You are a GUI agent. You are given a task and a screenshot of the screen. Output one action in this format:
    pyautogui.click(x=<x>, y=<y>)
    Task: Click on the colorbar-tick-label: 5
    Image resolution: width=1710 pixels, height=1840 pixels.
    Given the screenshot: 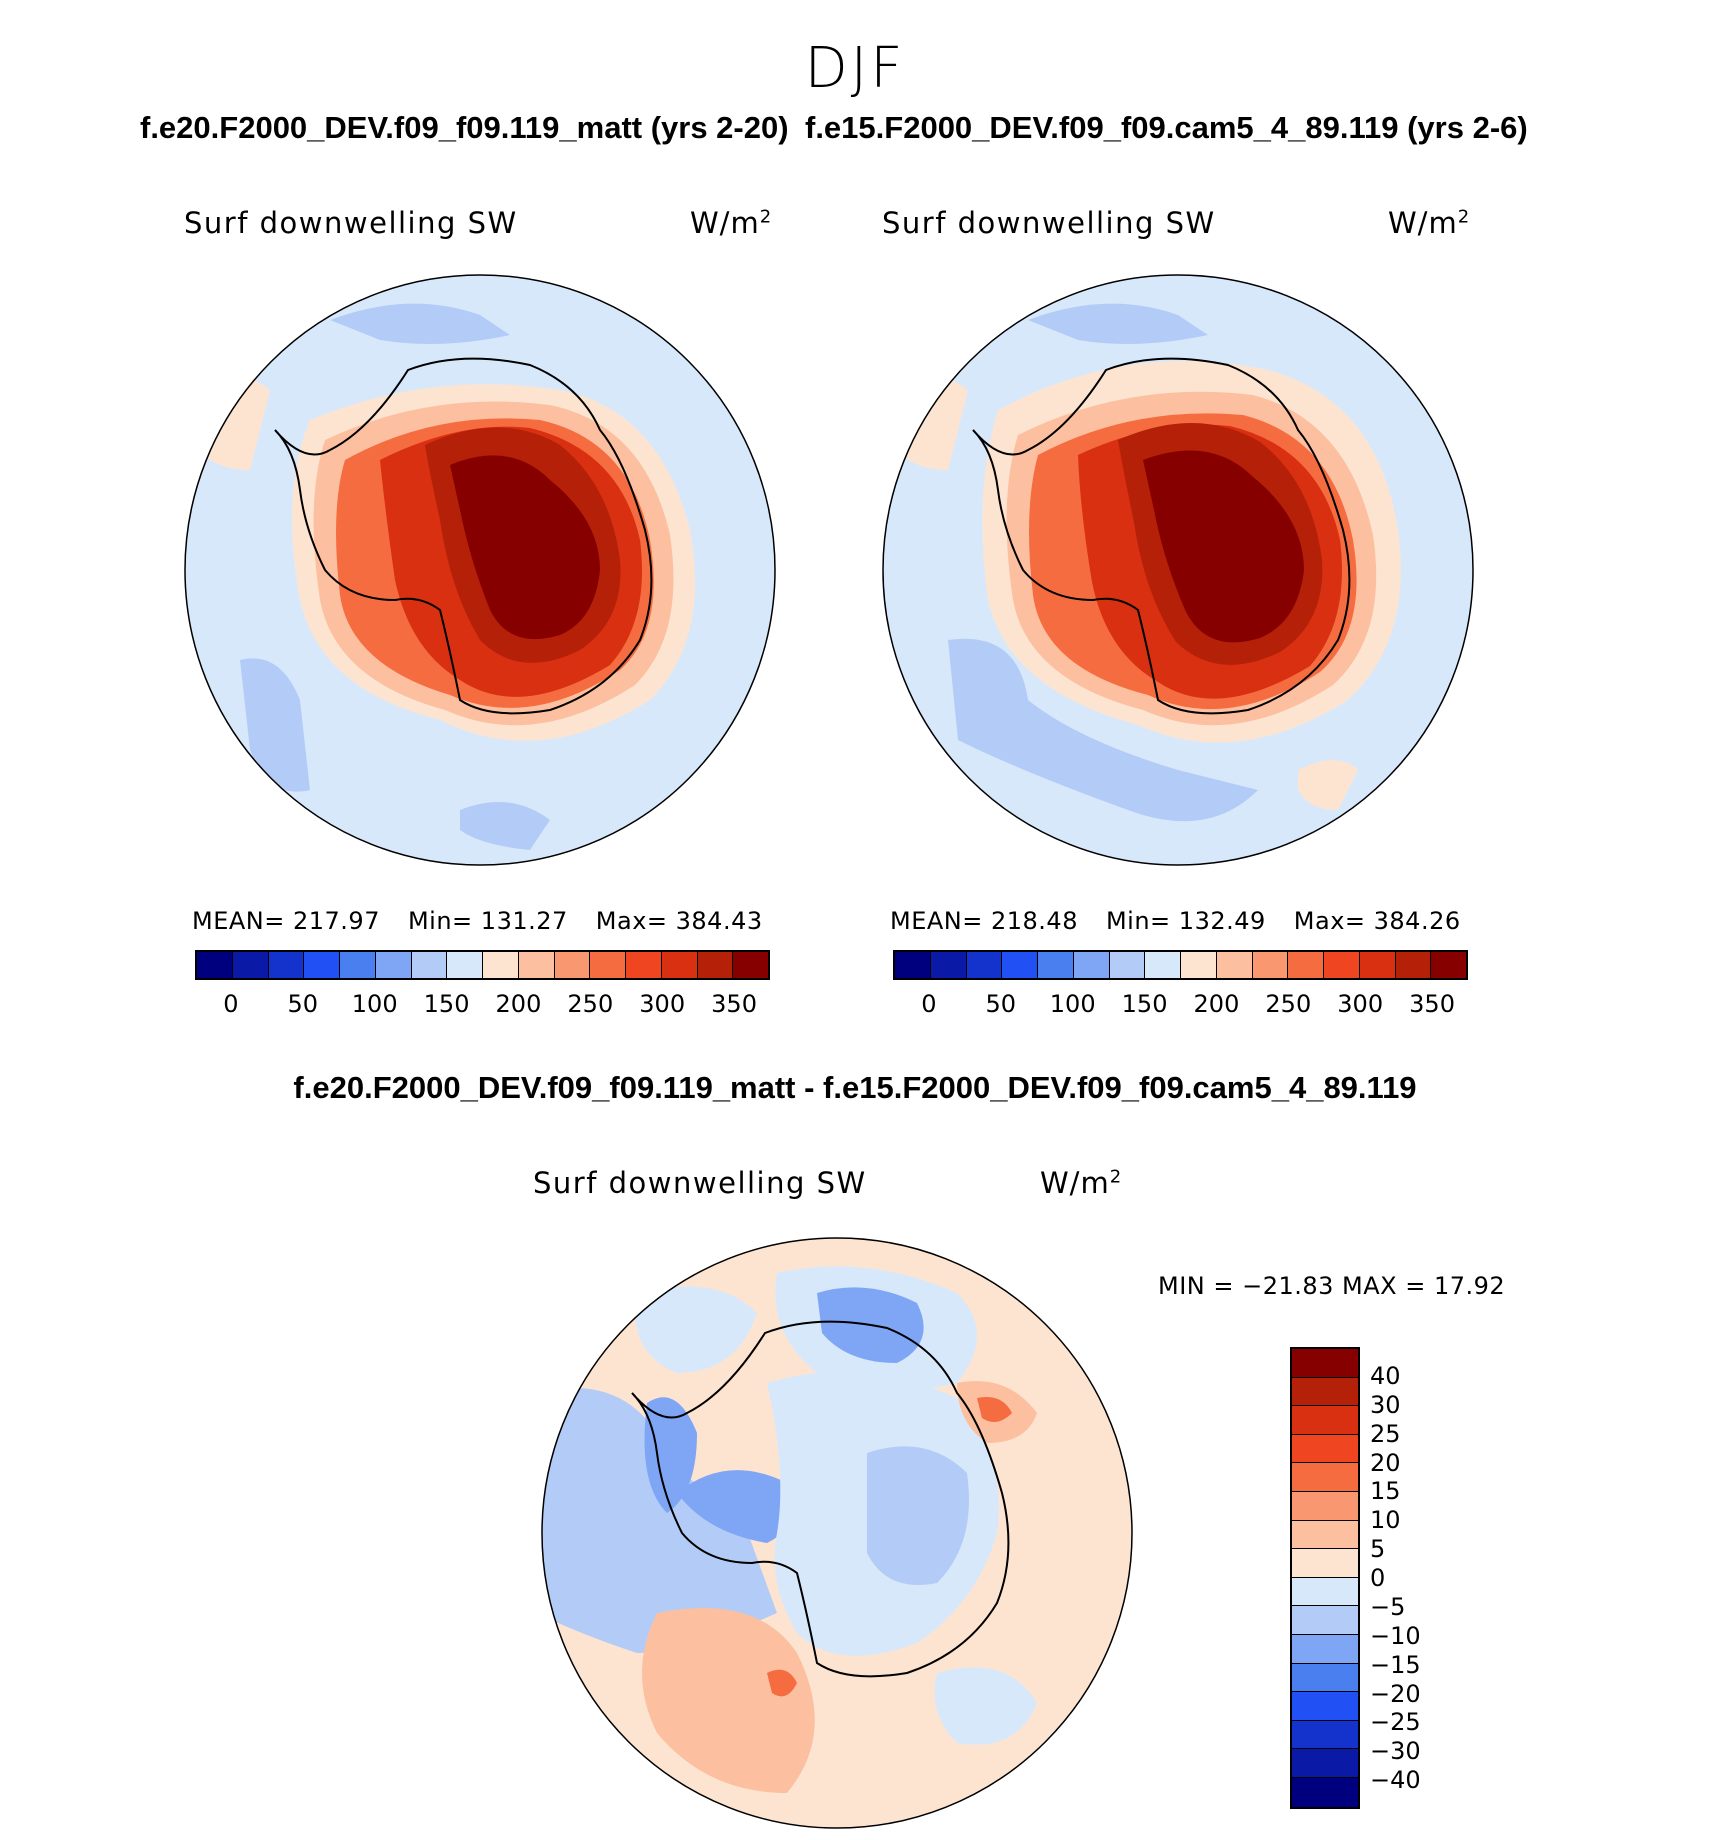 What is the action you would take?
    pyautogui.click(x=1378, y=1549)
    